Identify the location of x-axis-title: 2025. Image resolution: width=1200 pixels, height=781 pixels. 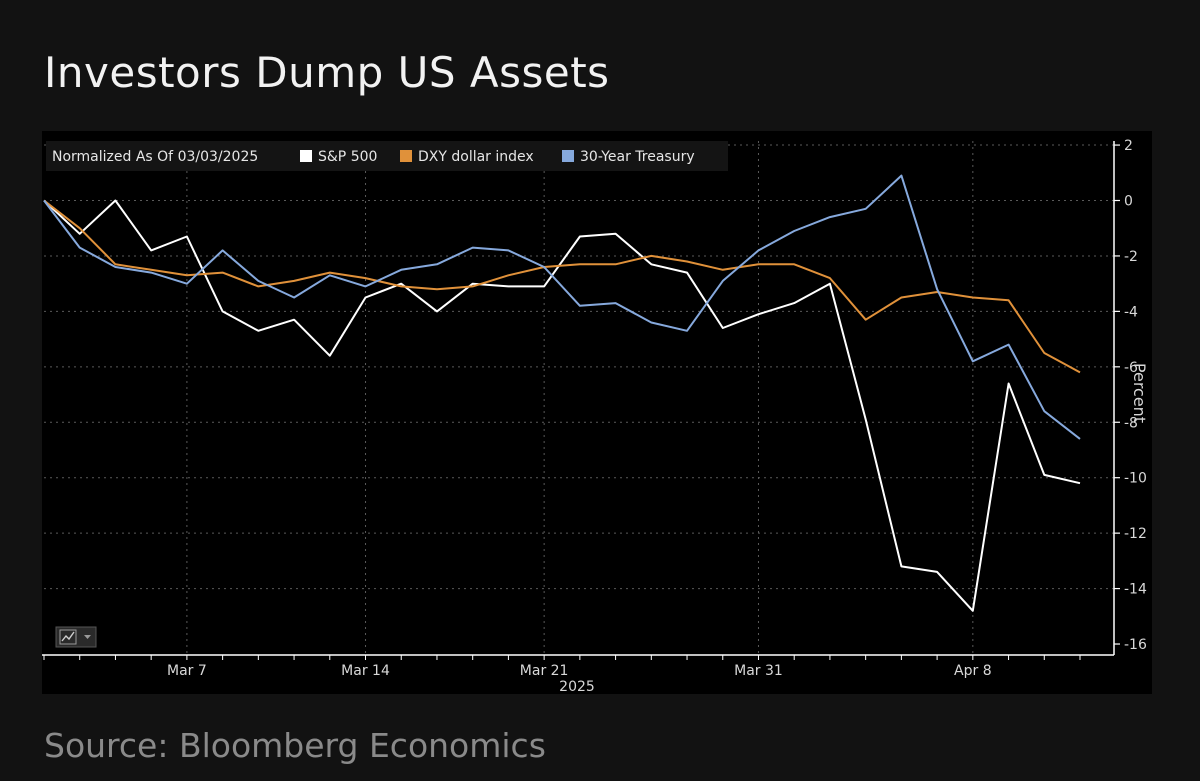
(577, 686).